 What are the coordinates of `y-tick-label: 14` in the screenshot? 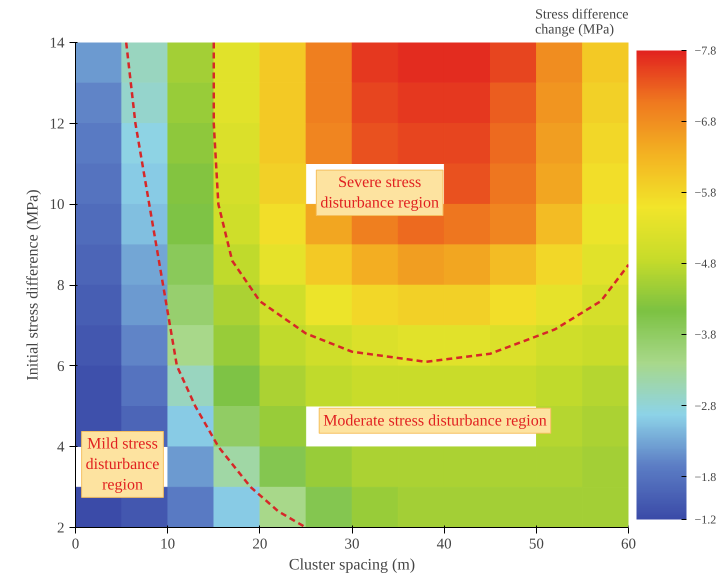 It's located at (57, 44).